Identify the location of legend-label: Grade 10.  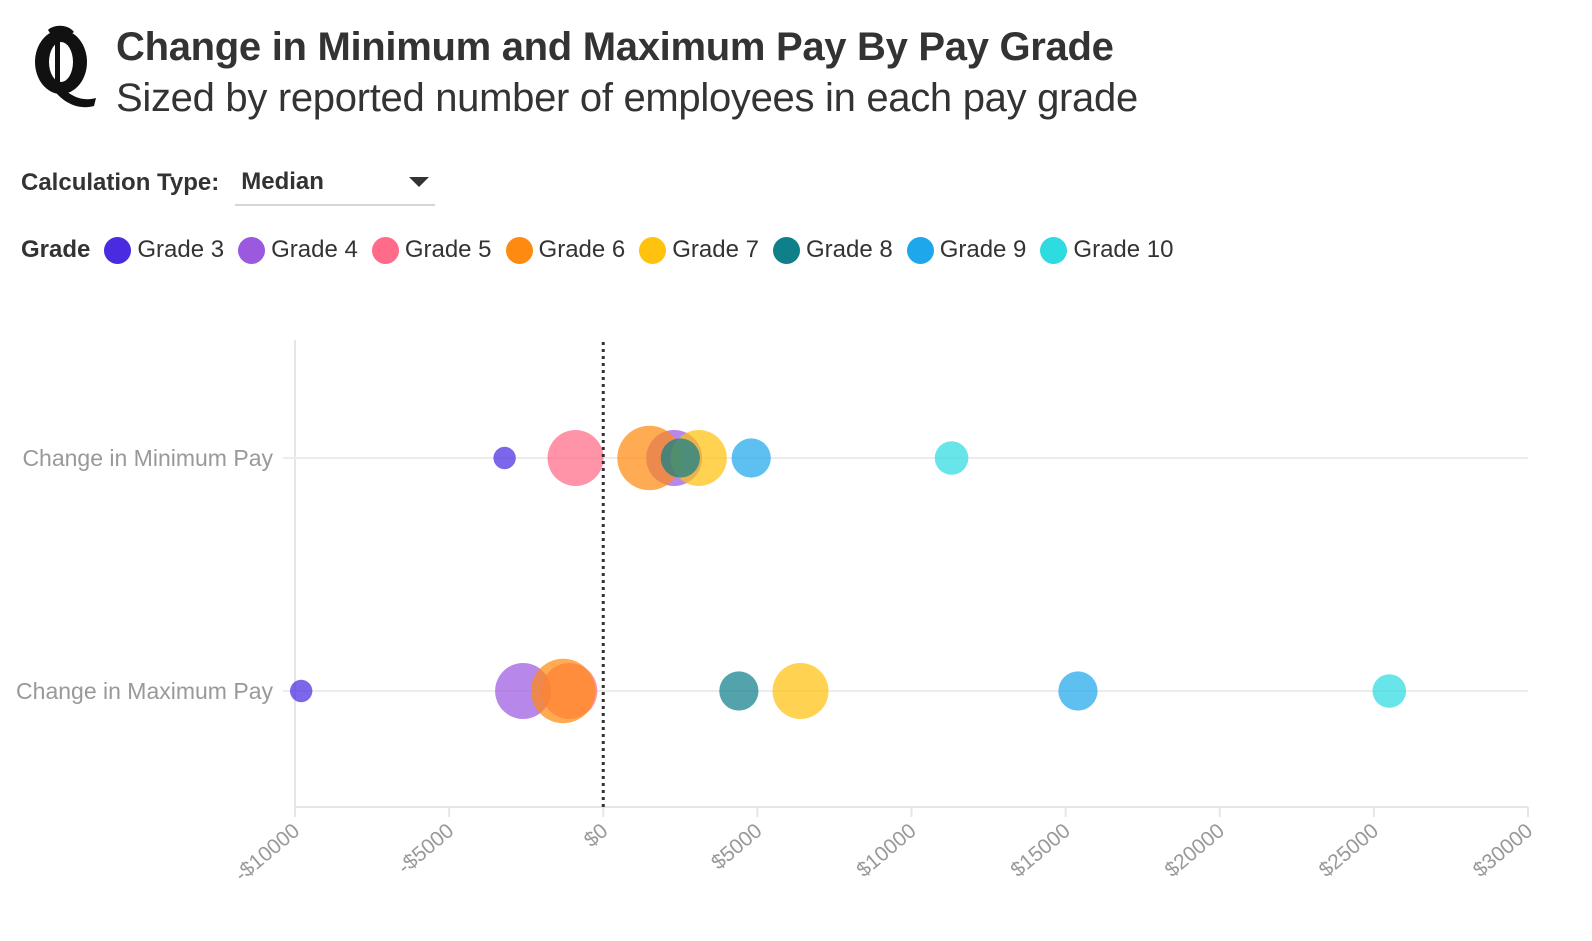
(1123, 249).